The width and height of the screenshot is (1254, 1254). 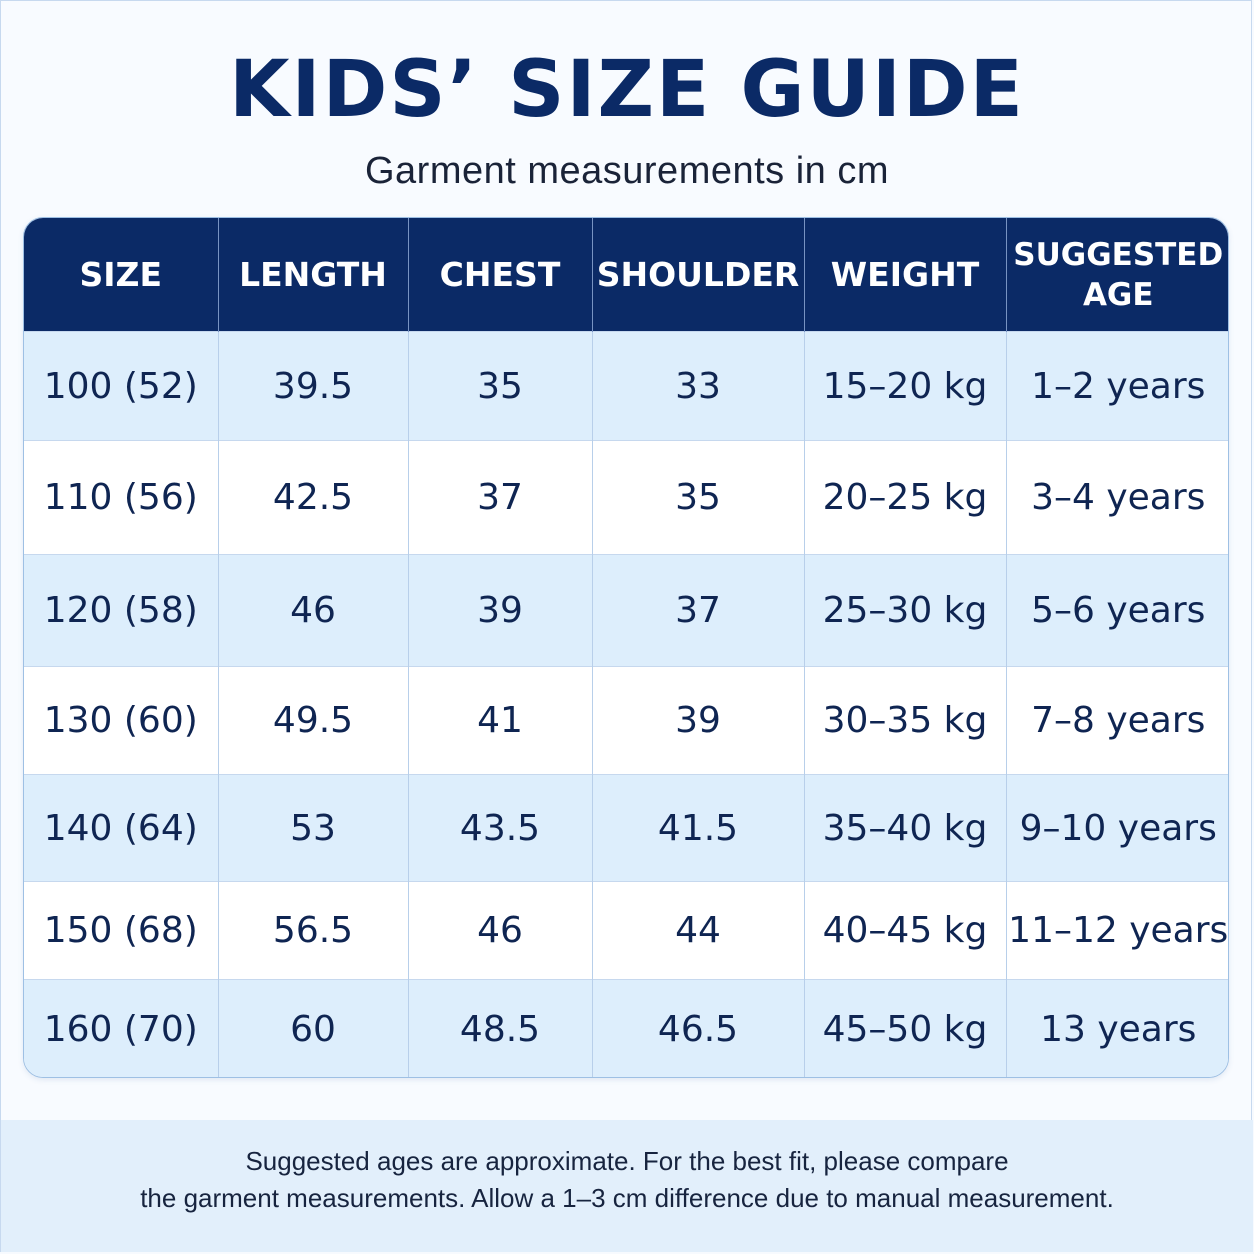 What do you see at coordinates (312, 828) in the screenshot?
I see `cell-length: 53` at bounding box center [312, 828].